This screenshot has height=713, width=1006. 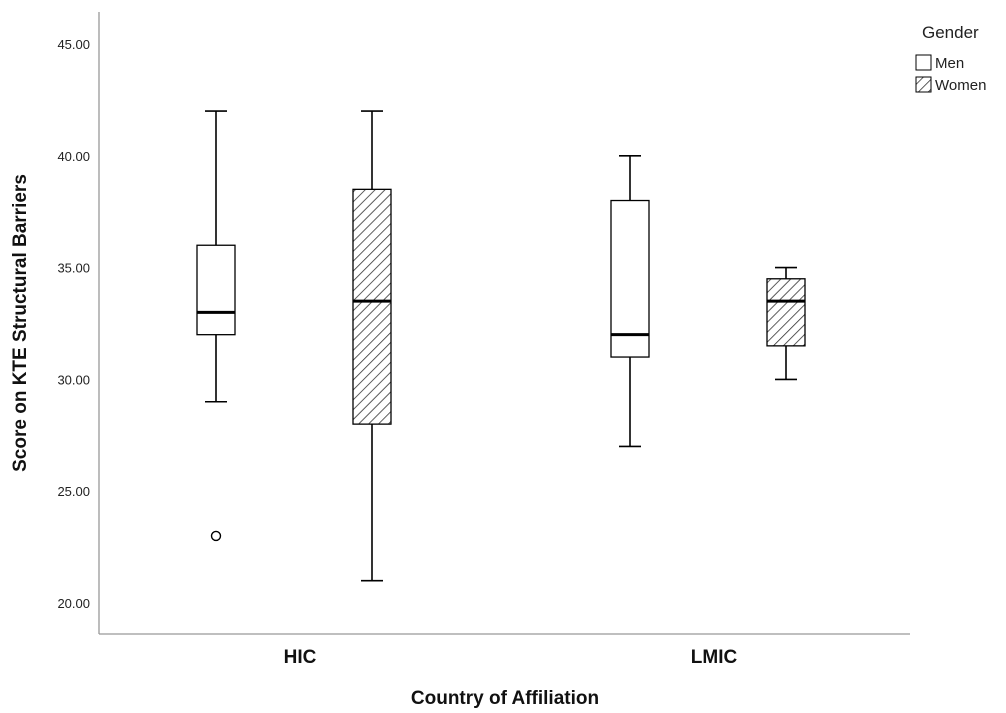 What do you see at coordinates (73, 491) in the screenshot?
I see `y-tick-label: 25.00` at bounding box center [73, 491].